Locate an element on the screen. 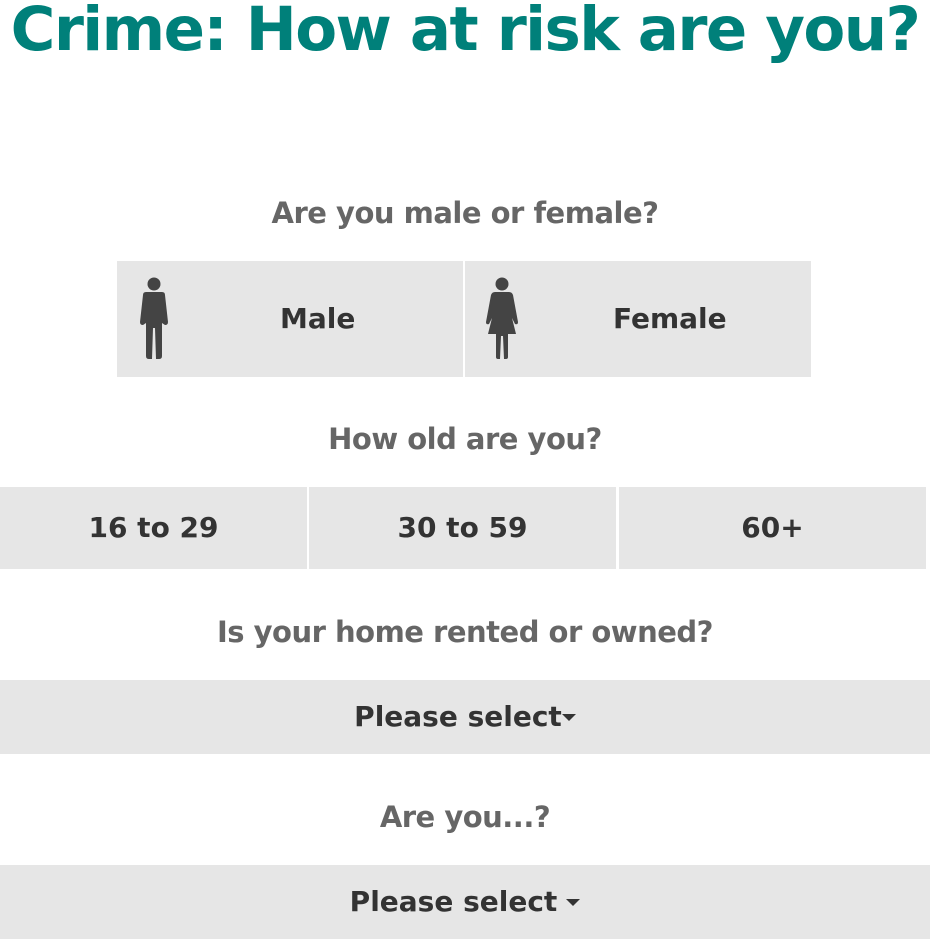 Image resolution: width=930 pixels, height=939 pixels. male-option-button: Male is located at coordinates (290, 319).